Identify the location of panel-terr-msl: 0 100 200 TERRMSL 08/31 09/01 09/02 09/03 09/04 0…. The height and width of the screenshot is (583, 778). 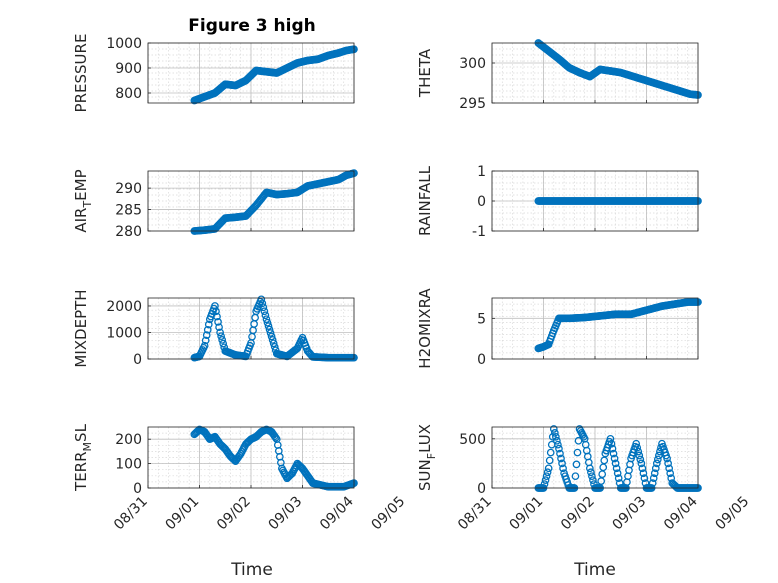
(240, 478).